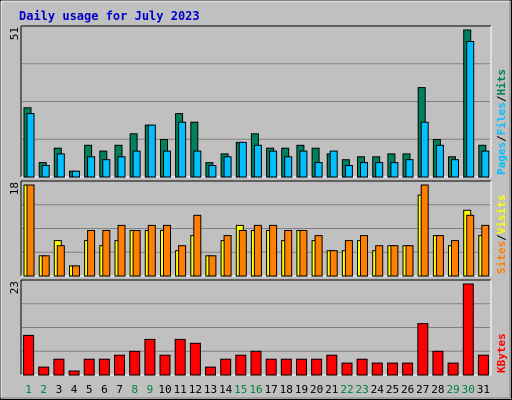 This screenshot has width=512, height=400. I want to click on hits-files-ymax-label: 51, so click(14, 33).